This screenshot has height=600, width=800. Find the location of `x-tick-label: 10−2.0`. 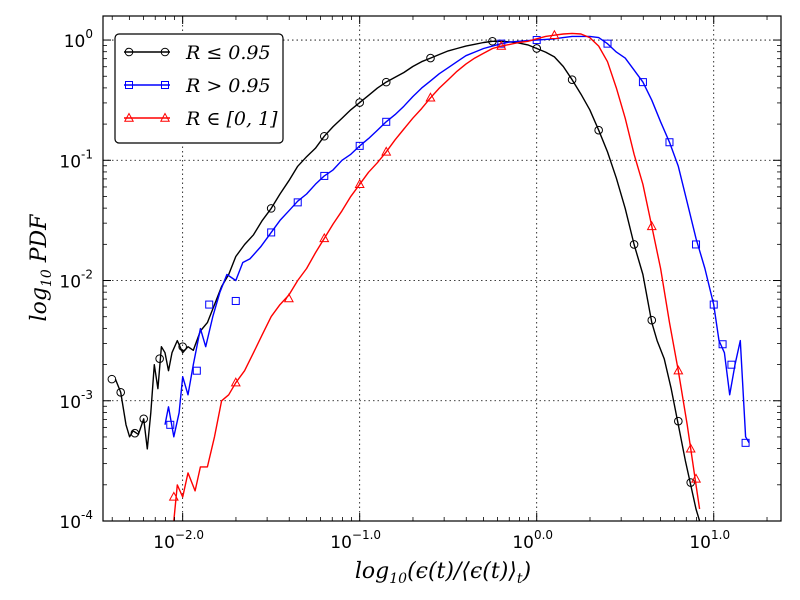

x-tick-label: 10−2.0 is located at coordinates (178, 540).